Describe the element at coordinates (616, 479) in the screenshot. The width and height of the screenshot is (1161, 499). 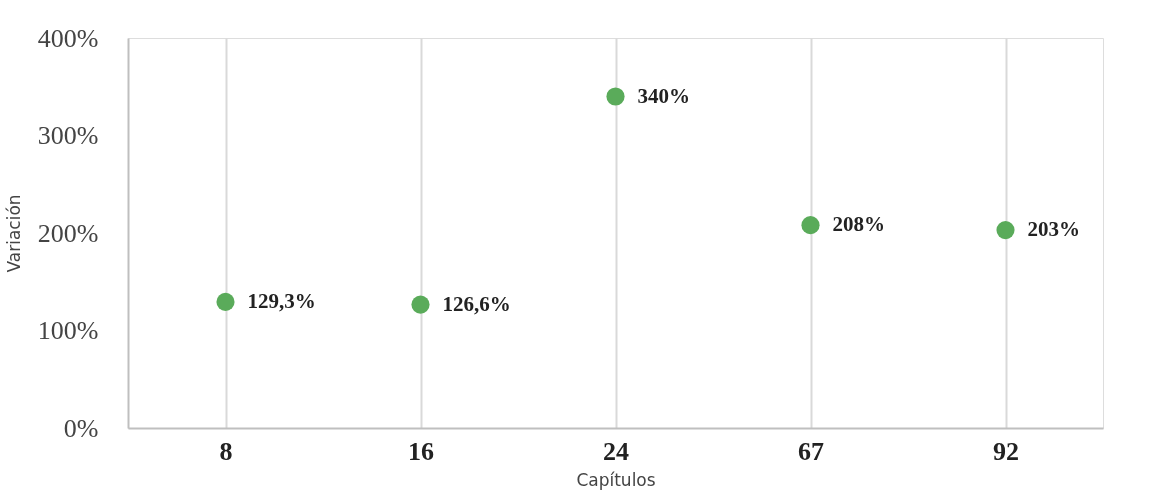
I see `x-axis-title: Capítulos` at that location.